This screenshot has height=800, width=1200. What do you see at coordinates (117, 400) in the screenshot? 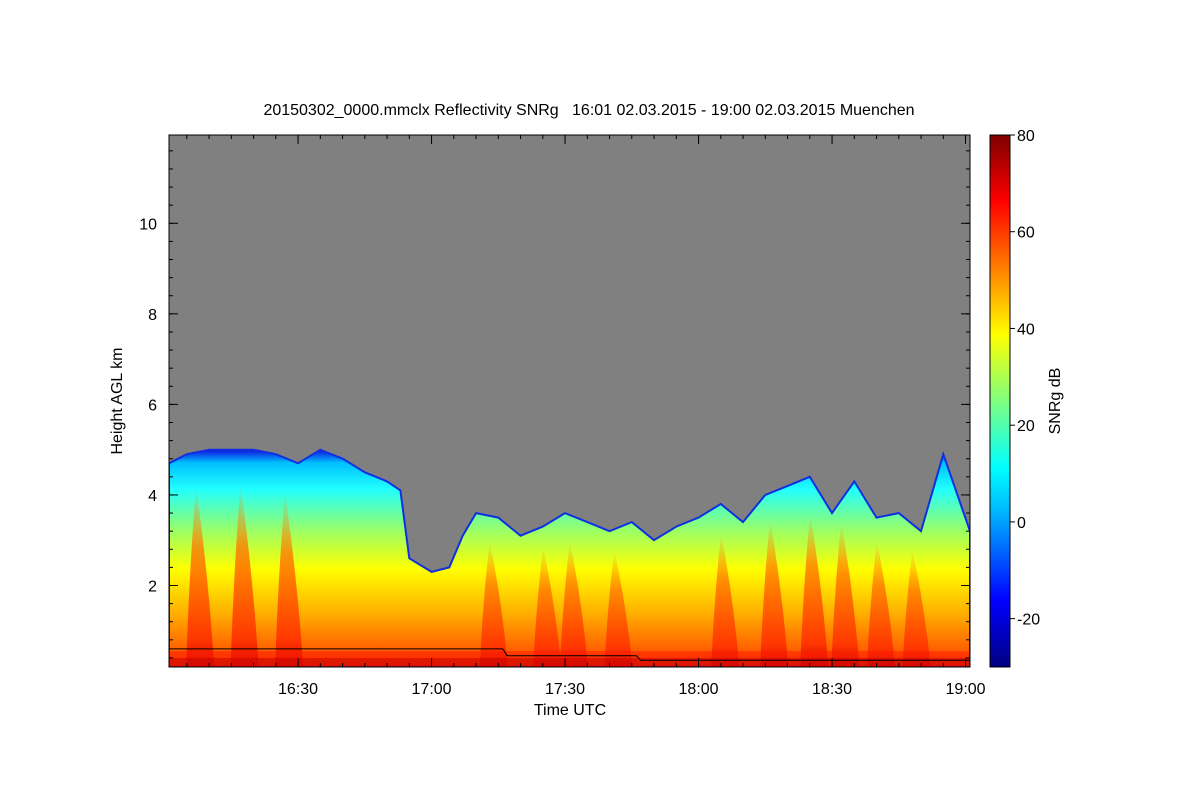
I see `y-axis-label: Height AGL km` at bounding box center [117, 400].